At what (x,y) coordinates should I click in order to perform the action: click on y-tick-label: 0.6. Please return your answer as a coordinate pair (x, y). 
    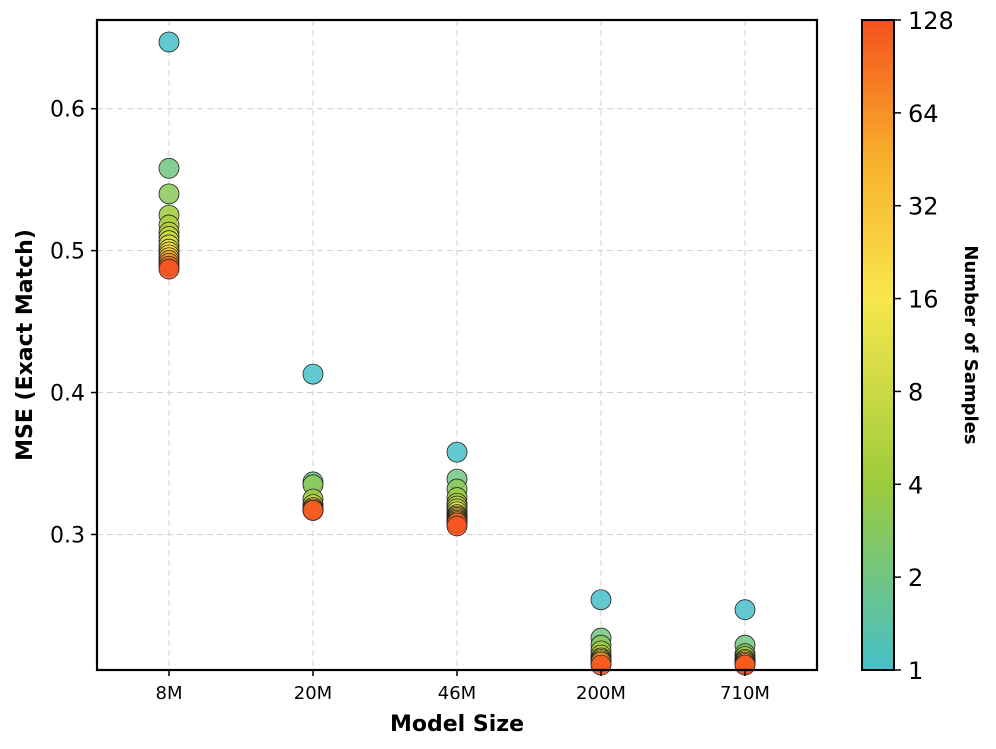
    Looking at the image, I should click on (67, 110).